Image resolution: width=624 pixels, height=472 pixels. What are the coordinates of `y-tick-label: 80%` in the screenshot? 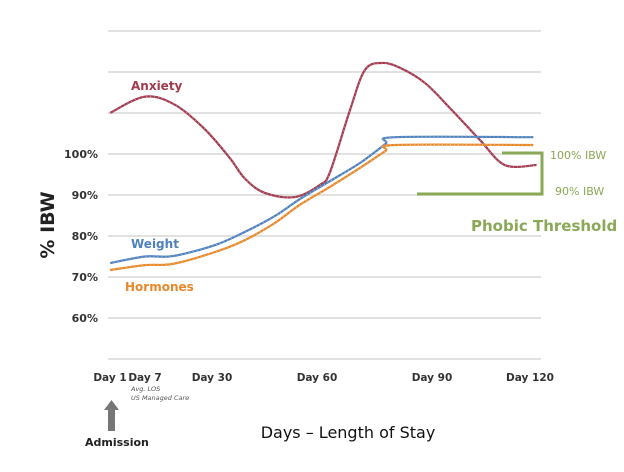 It's located at (85, 236).